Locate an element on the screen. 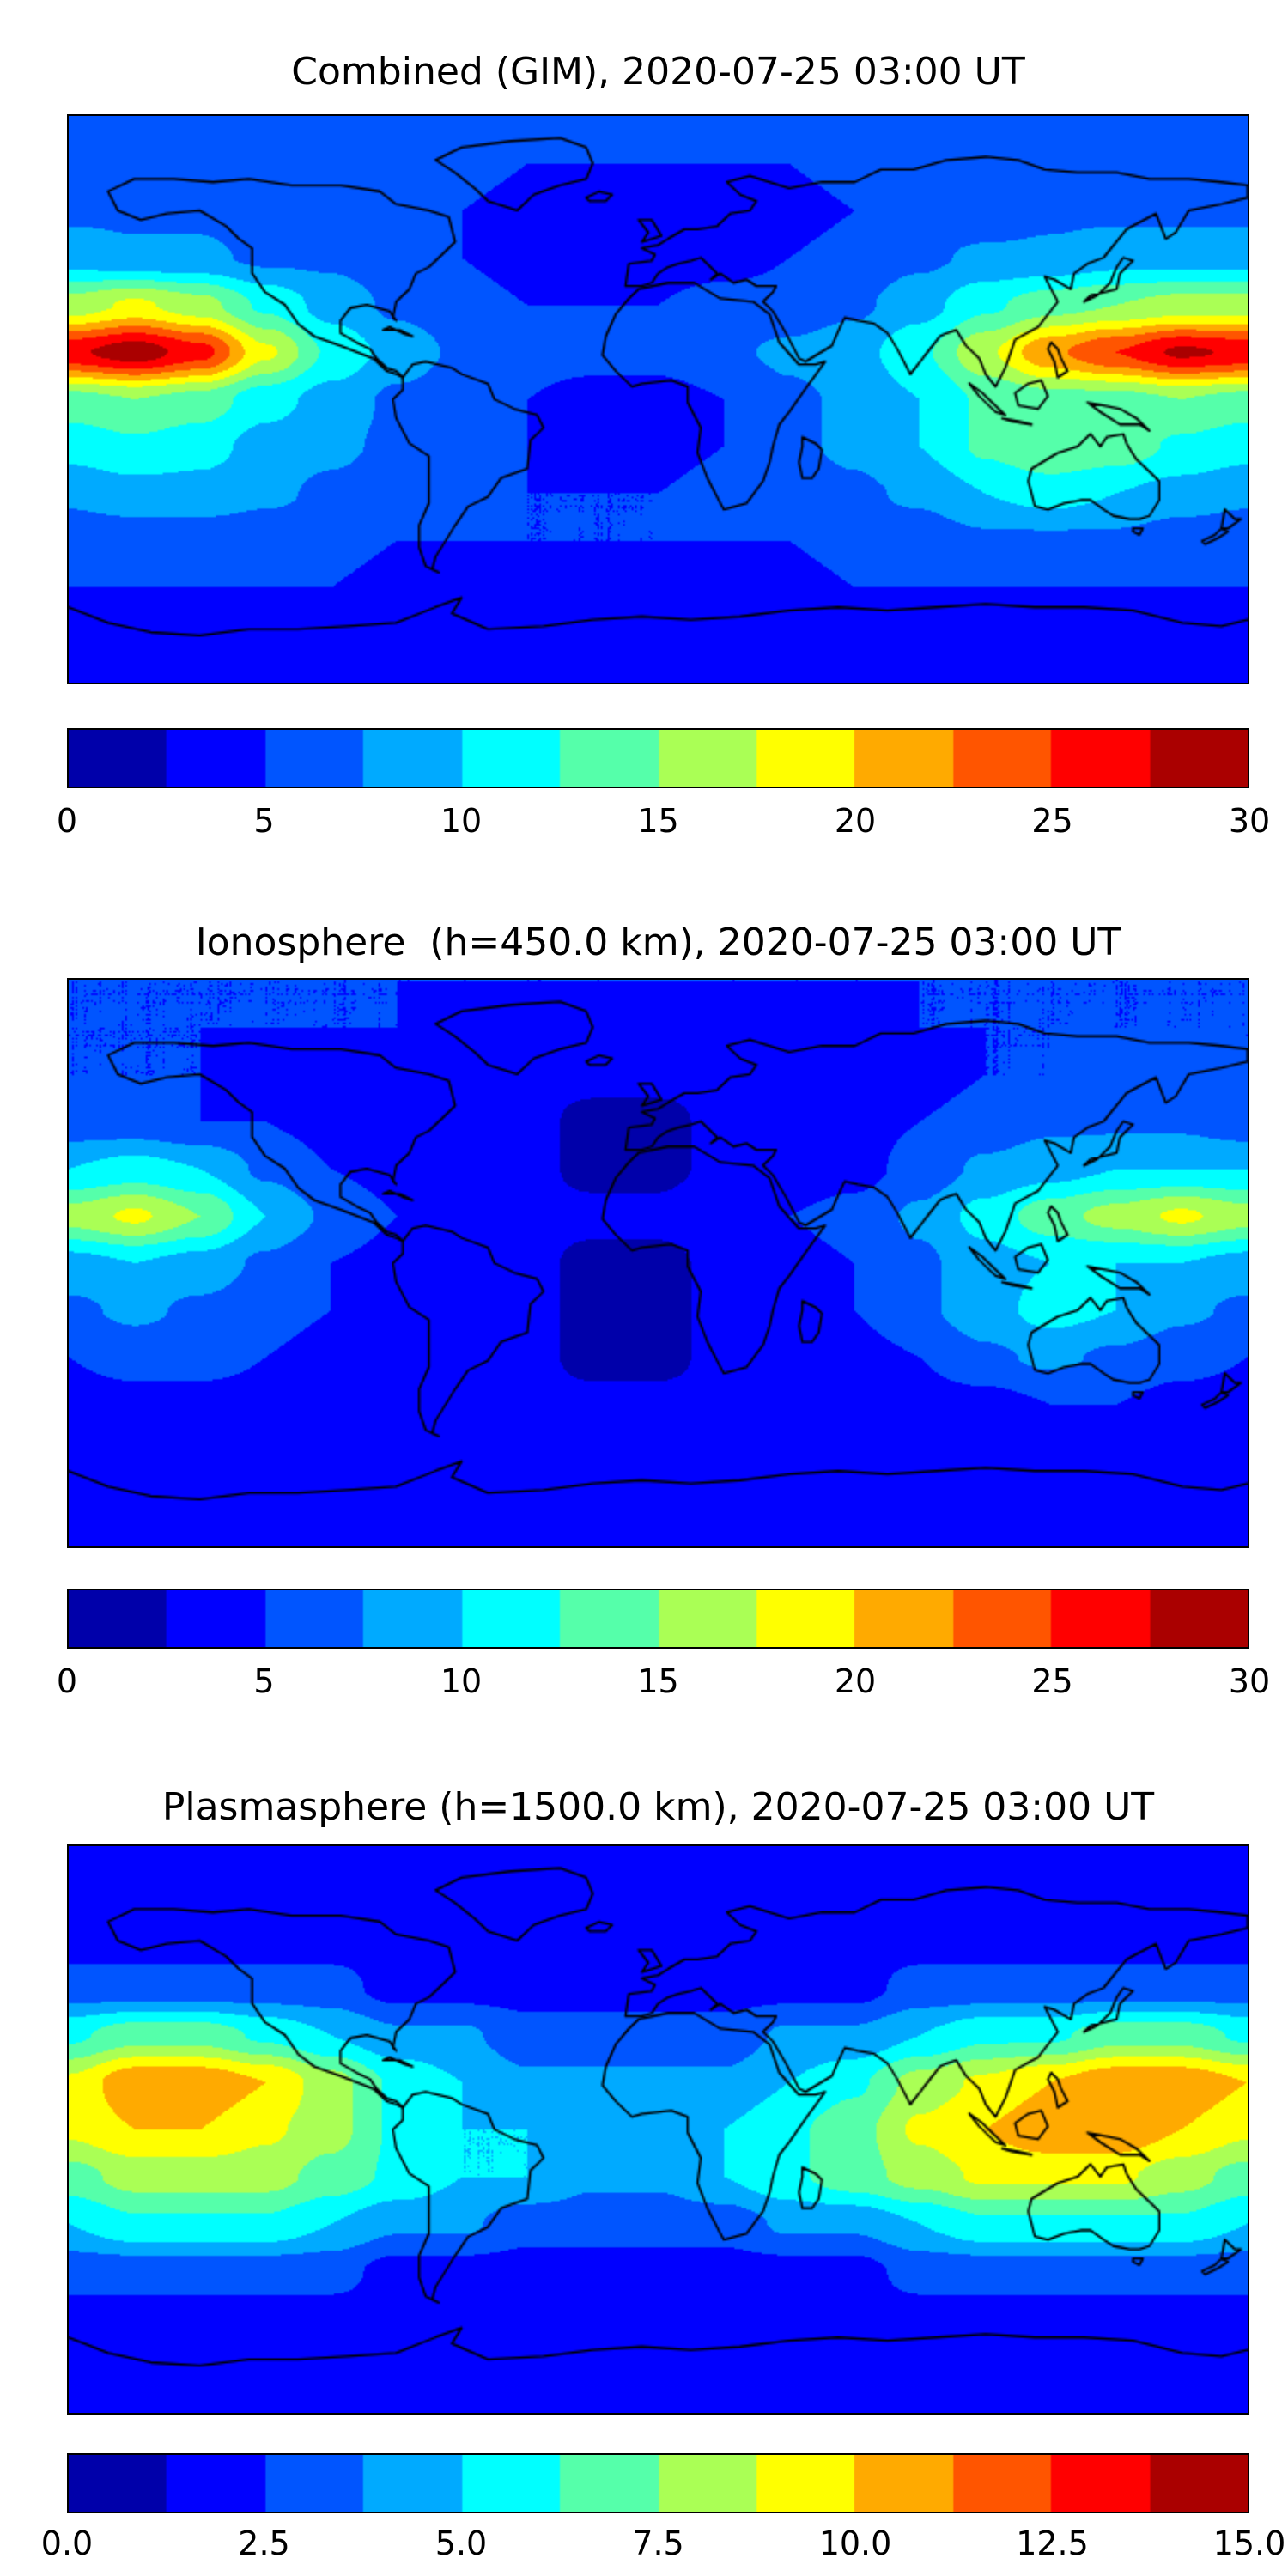 The height and width of the screenshot is (2576, 1288). colorbar-canvas-ionosphere is located at coordinates (658, 1619).